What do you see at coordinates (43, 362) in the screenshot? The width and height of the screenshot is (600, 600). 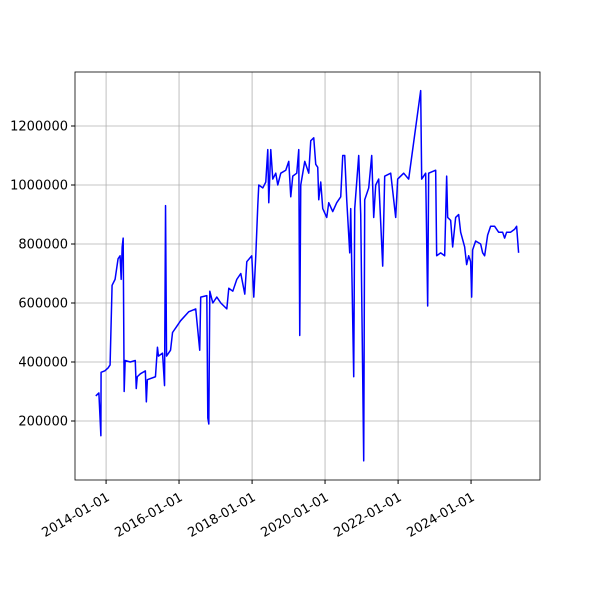 I see `y-tick-label: 400000` at bounding box center [43, 362].